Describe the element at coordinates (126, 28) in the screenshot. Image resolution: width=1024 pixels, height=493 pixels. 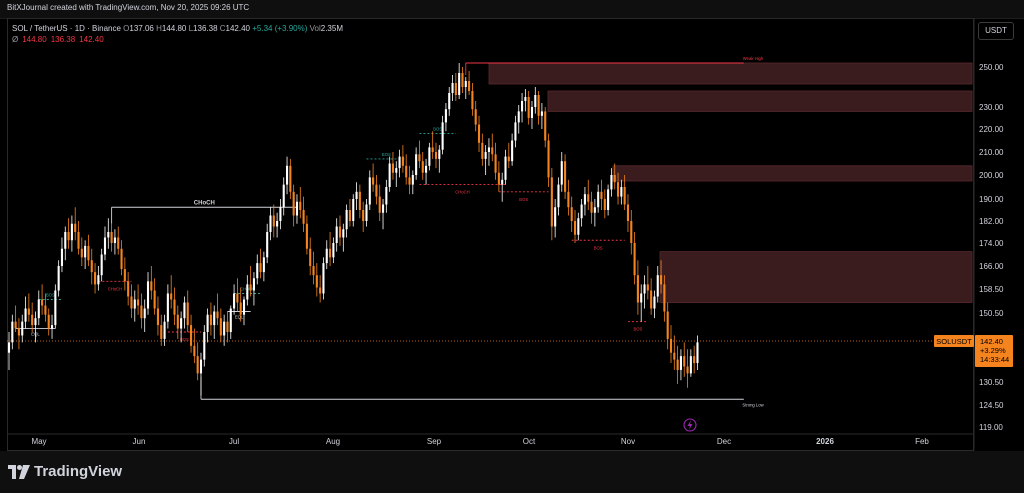
I see `open-label: O` at that location.